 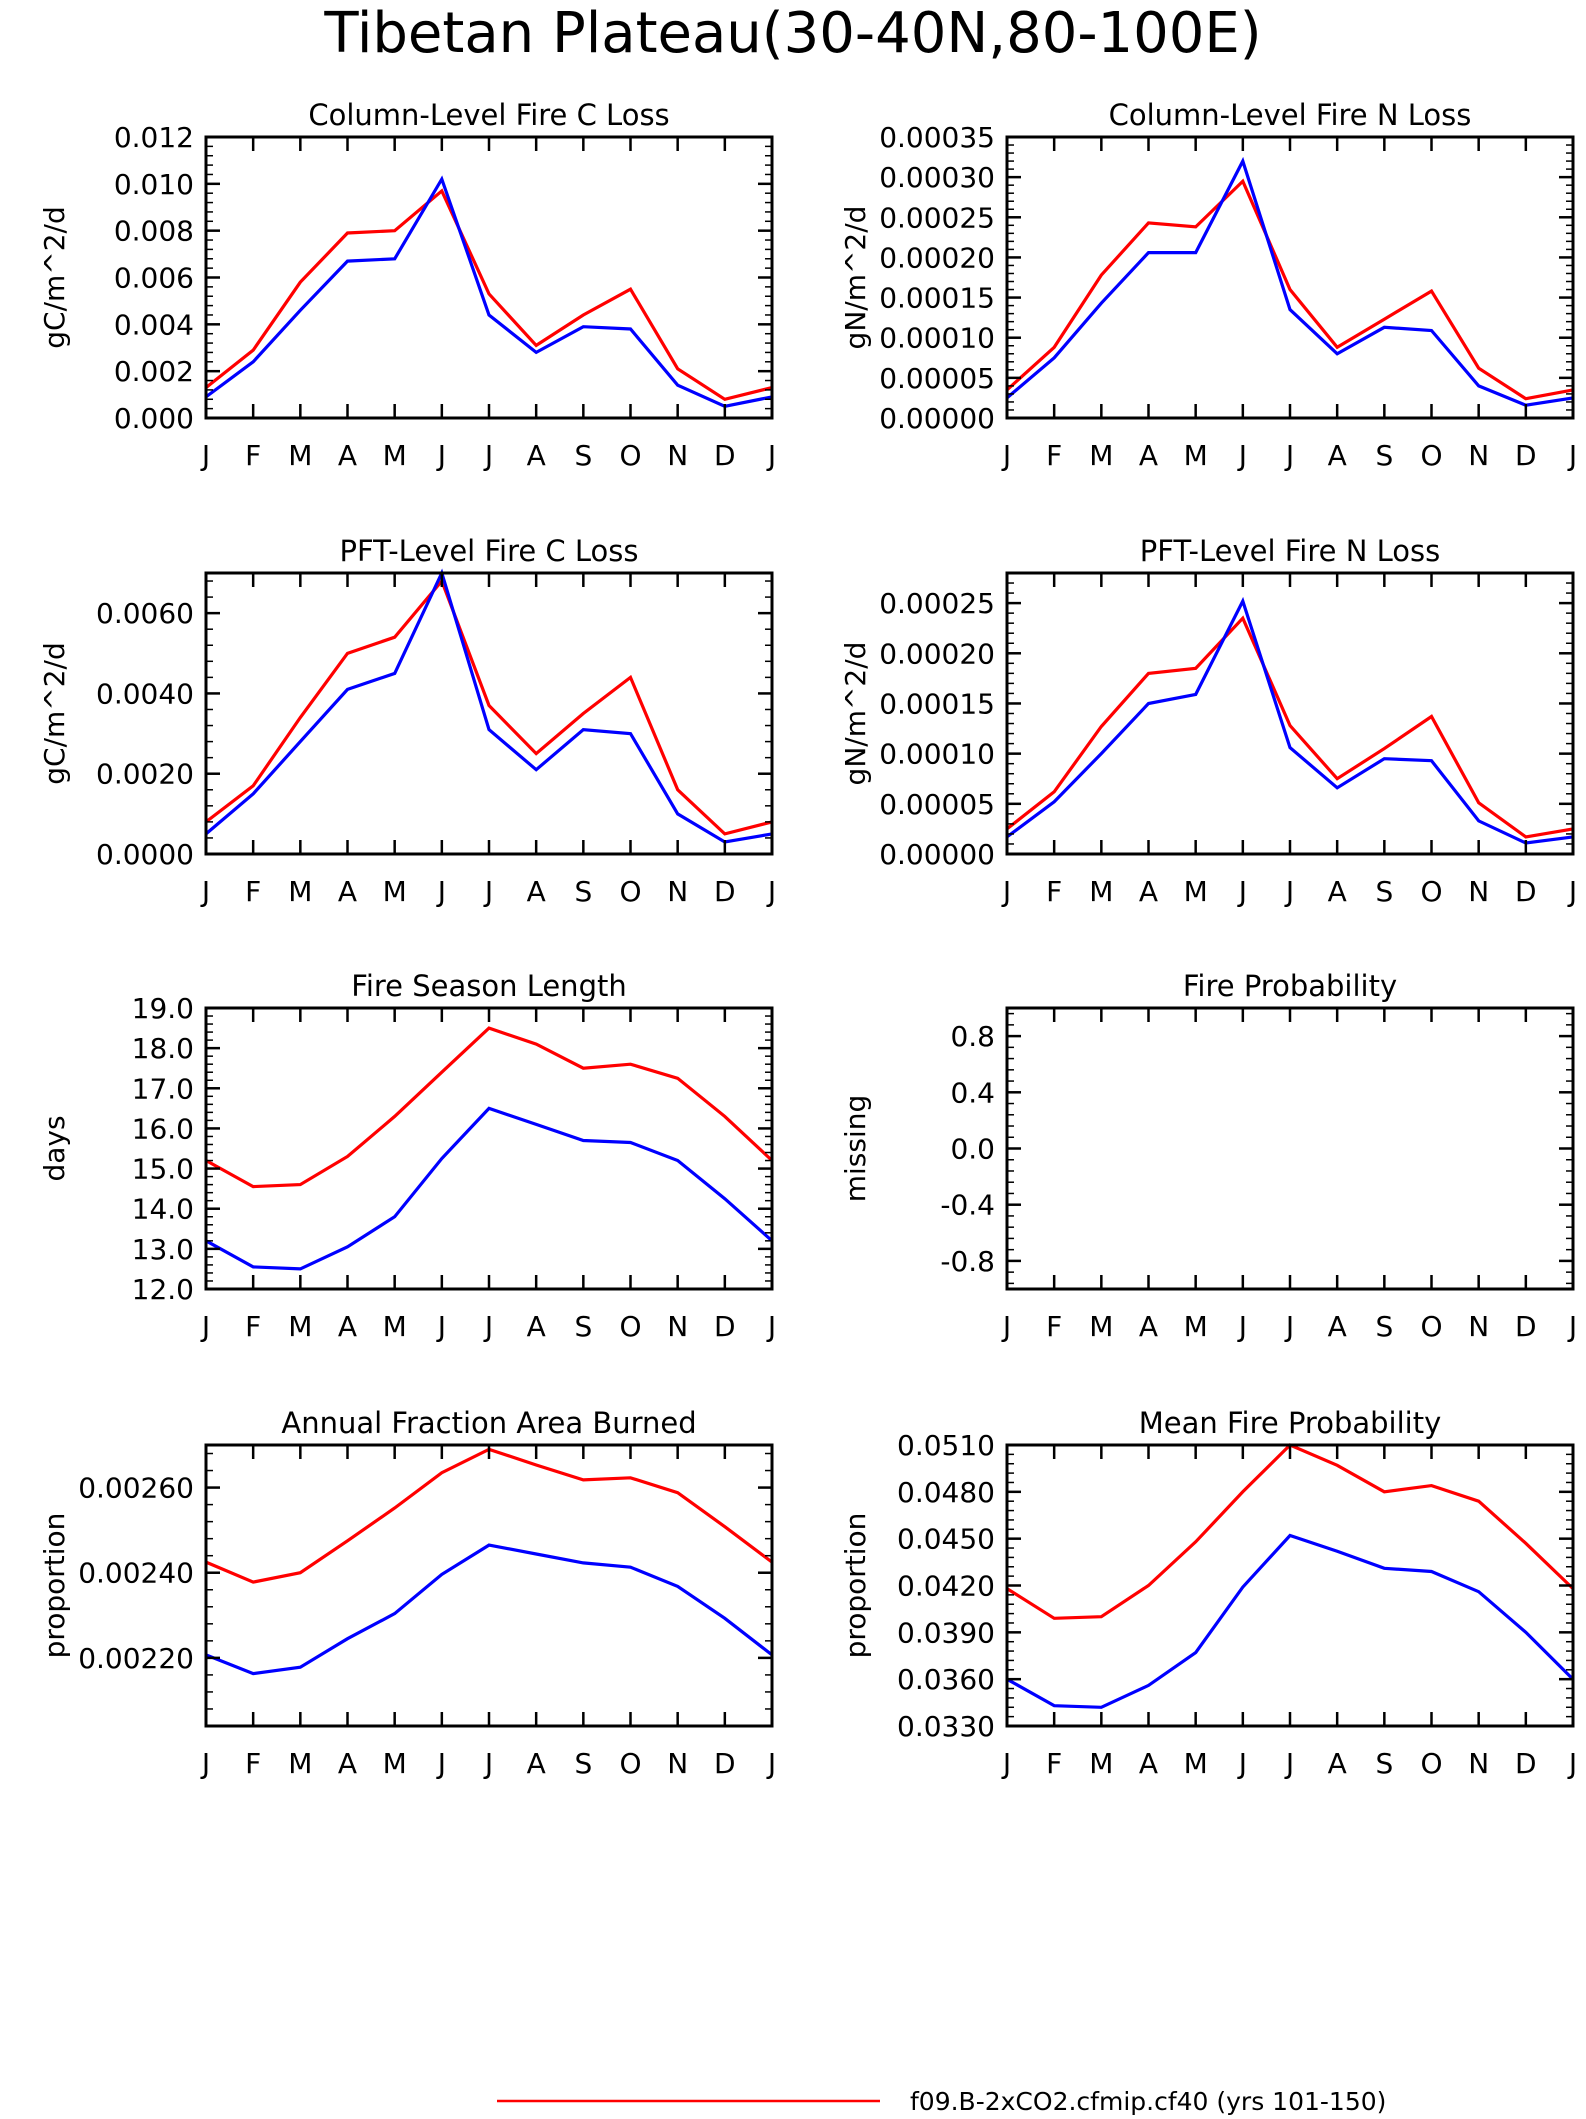 What do you see at coordinates (163, 1128) in the screenshot?
I see `y-tick-label: 16.0` at bounding box center [163, 1128].